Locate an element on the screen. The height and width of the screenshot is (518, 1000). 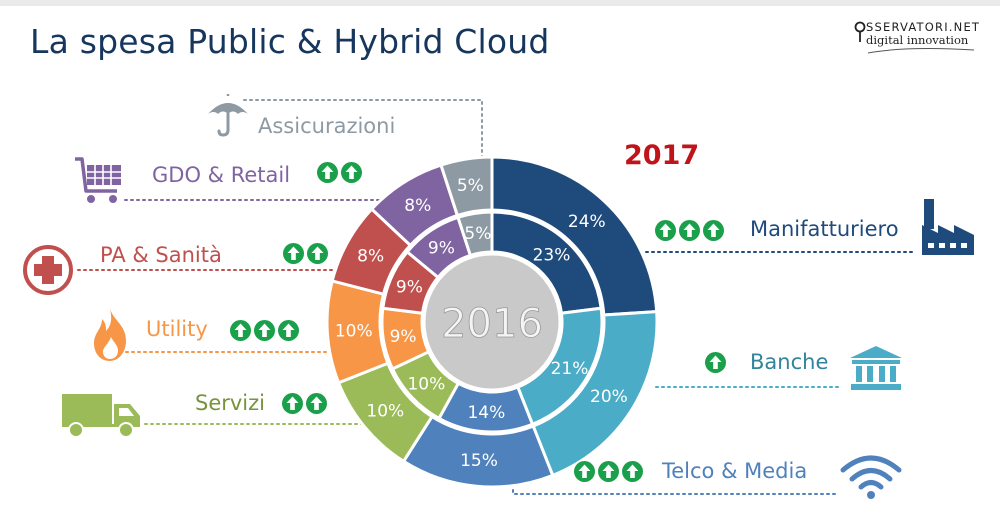
label-servizi: Servizi is located at coordinates (230, 403).